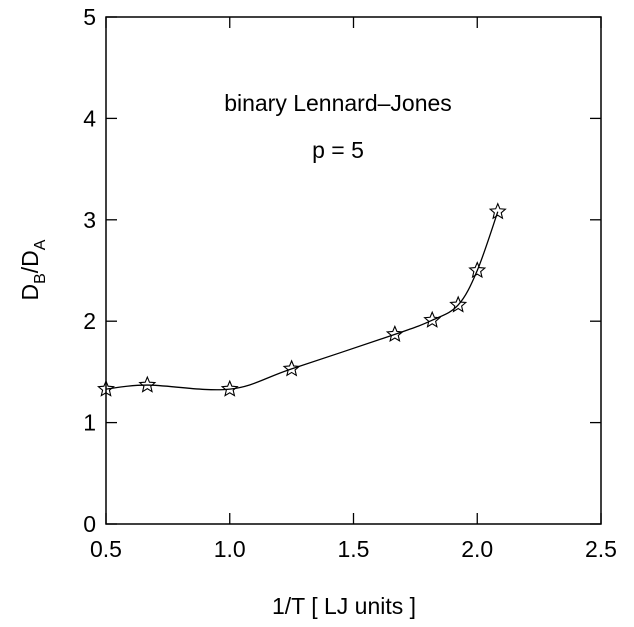 Image resolution: width=634 pixels, height=627 pixels. Describe the element at coordinates (30, 292) in the screenshot. I see `y-label-base-1: D` at that location.